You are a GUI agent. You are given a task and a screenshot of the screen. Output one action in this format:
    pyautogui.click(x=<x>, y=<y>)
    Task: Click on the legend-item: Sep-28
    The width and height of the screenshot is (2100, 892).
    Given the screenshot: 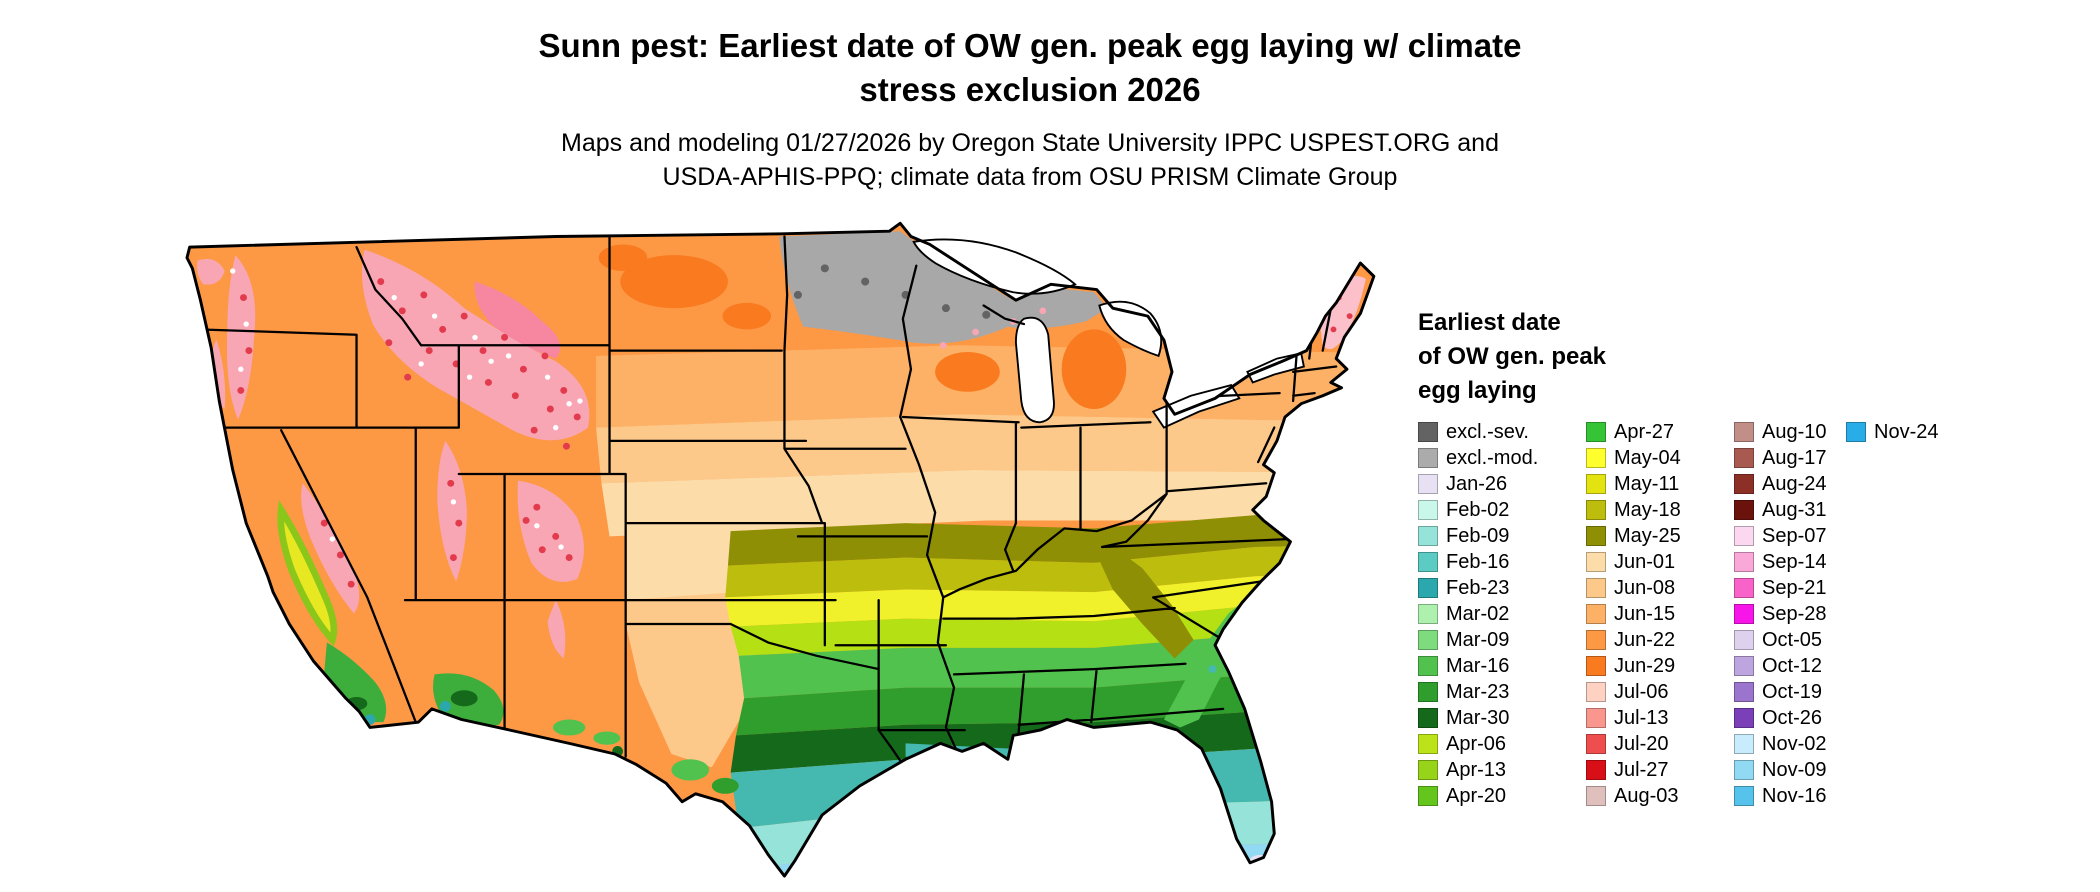 What is the action you would take?
    pyautogui.click(x=1790, y=614)
    